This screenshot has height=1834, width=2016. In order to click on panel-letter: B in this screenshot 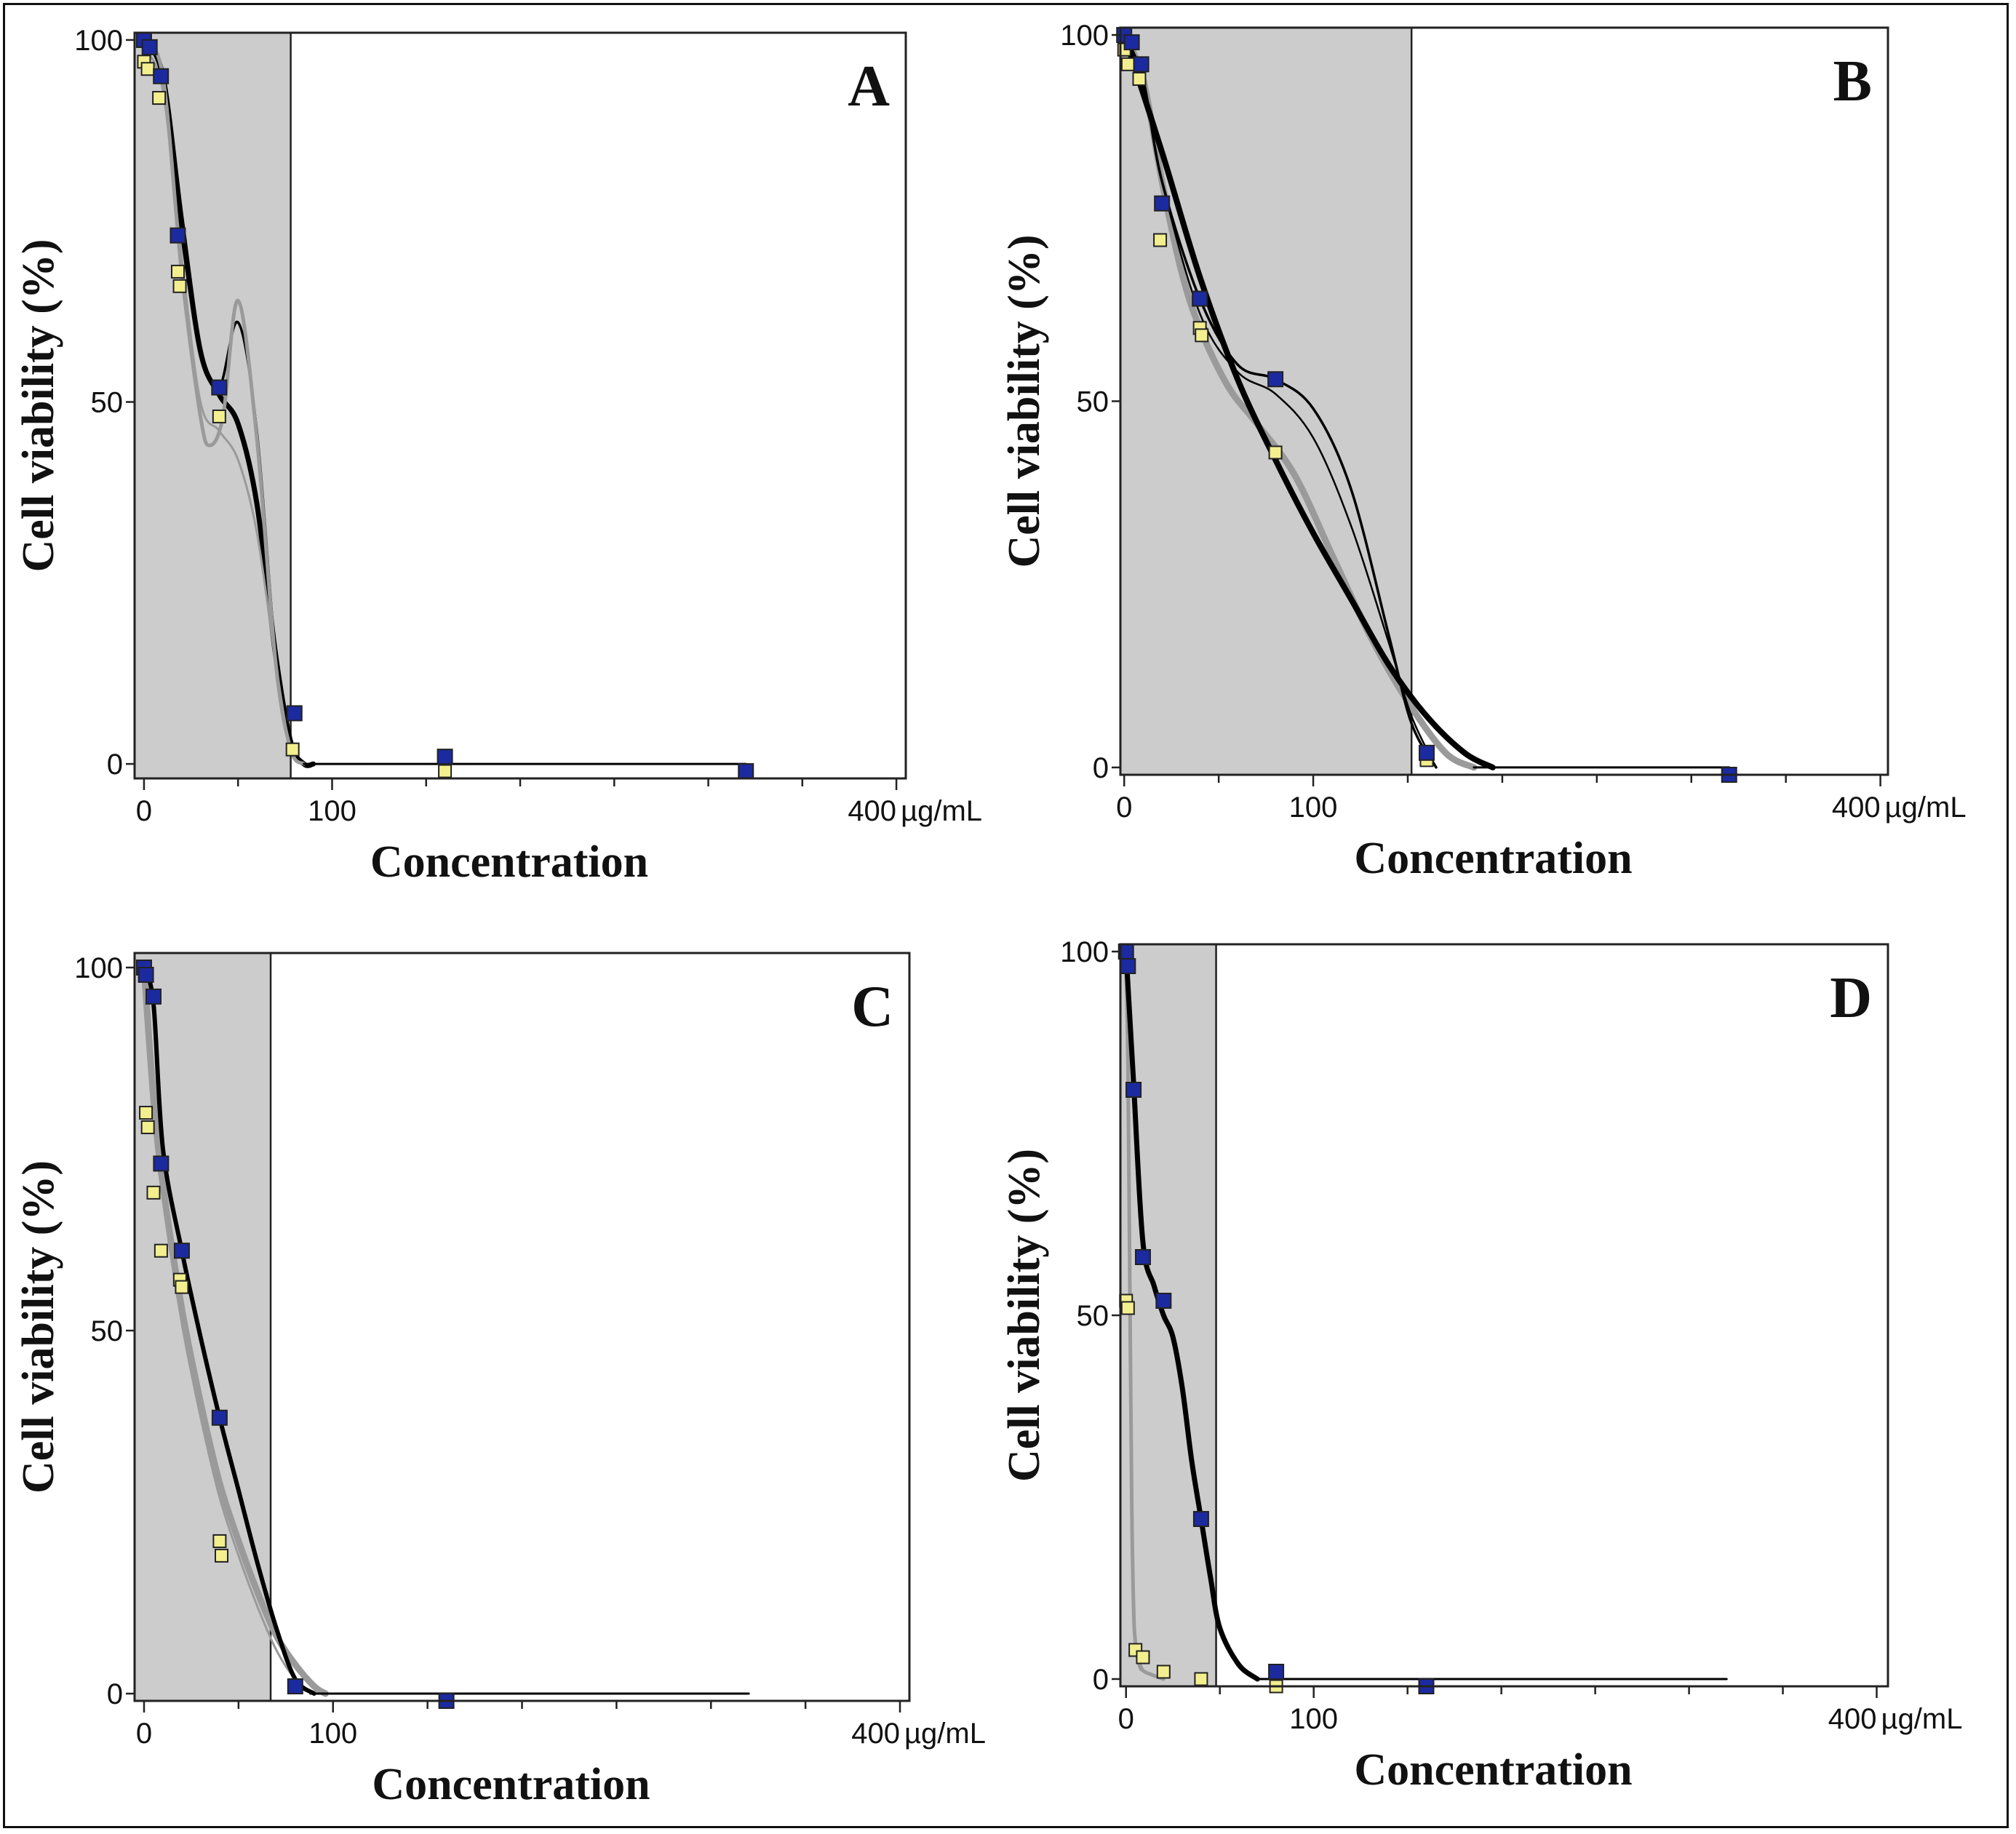, I will do `click(1852, 81)`.